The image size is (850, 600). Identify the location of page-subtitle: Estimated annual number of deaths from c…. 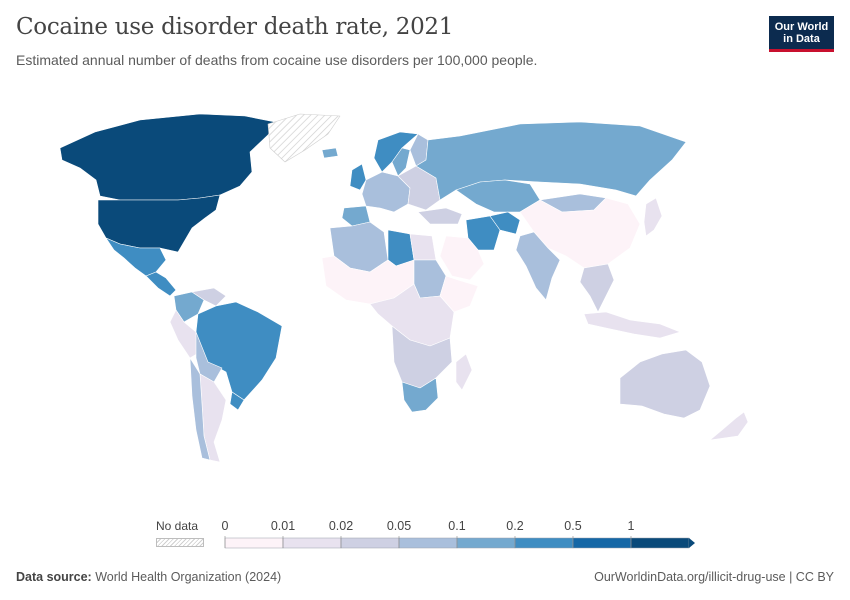
(277, 60).